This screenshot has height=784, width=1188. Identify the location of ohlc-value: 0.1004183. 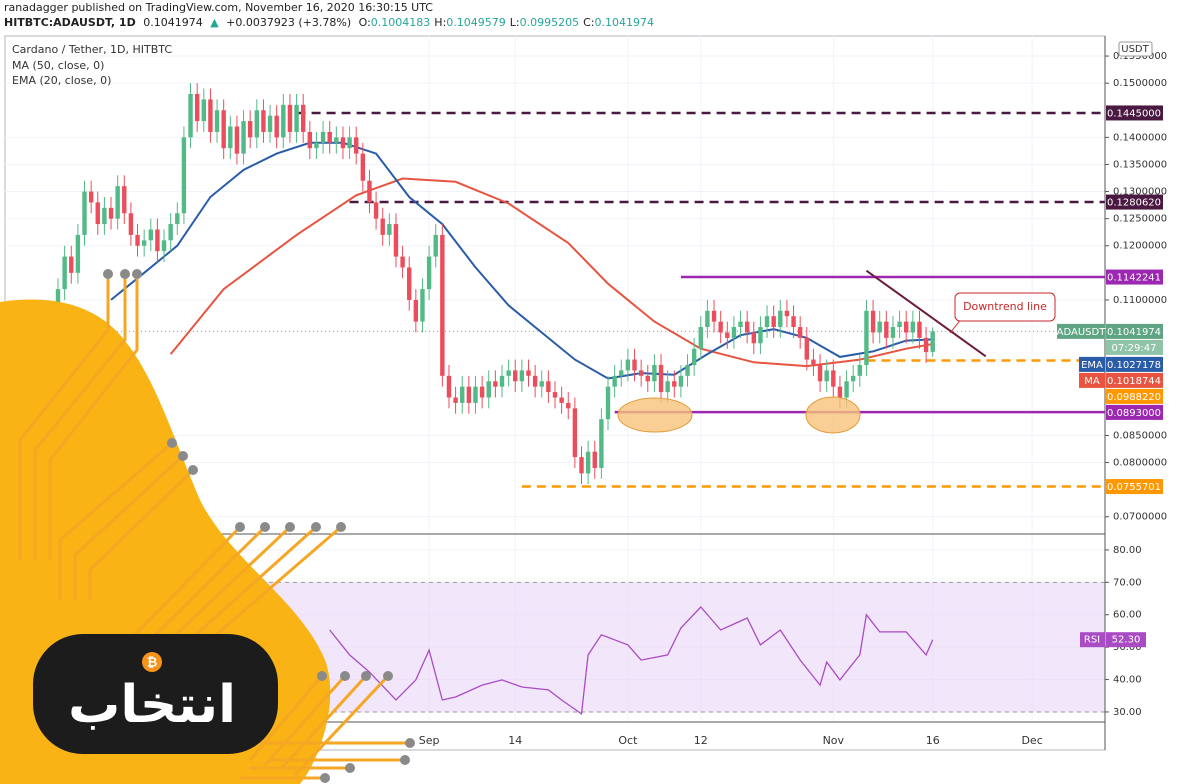
(400, 22).